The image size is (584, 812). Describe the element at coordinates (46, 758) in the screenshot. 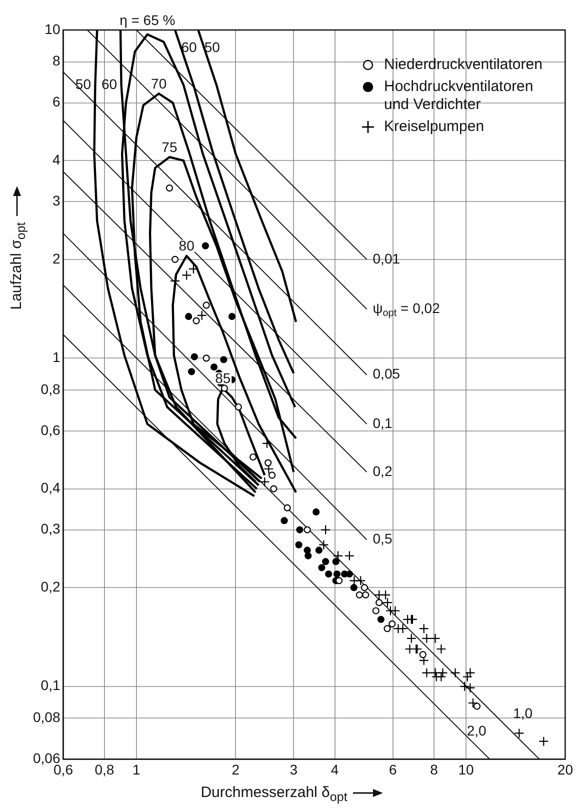

I see `y-tick-label: 0,06` at that location.